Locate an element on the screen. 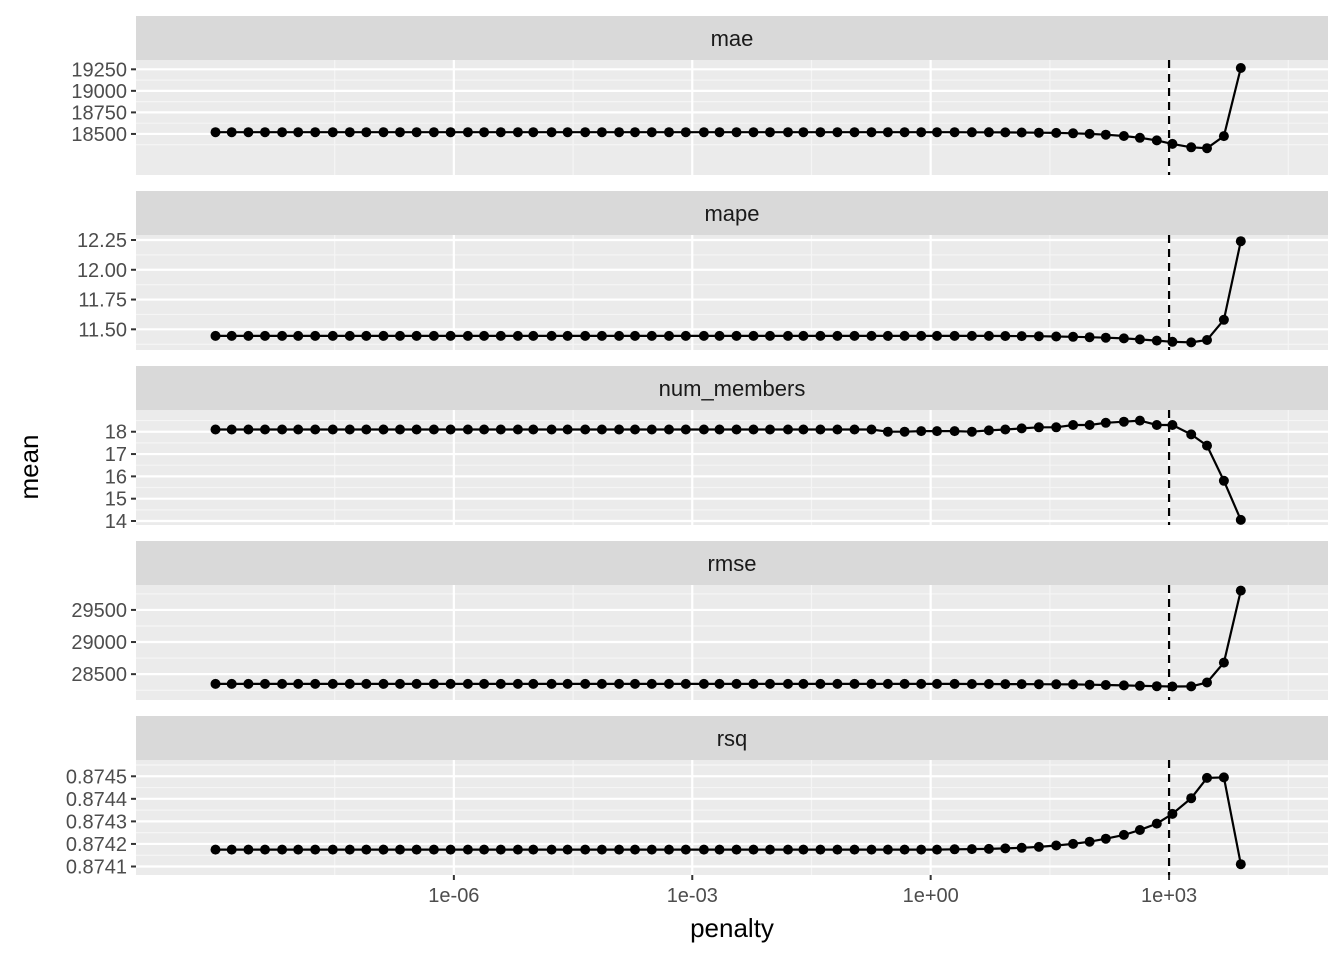 This screenshot has width=1344, height=965. x-tick-label: 1e-03 is located at coordinates (692, 896).